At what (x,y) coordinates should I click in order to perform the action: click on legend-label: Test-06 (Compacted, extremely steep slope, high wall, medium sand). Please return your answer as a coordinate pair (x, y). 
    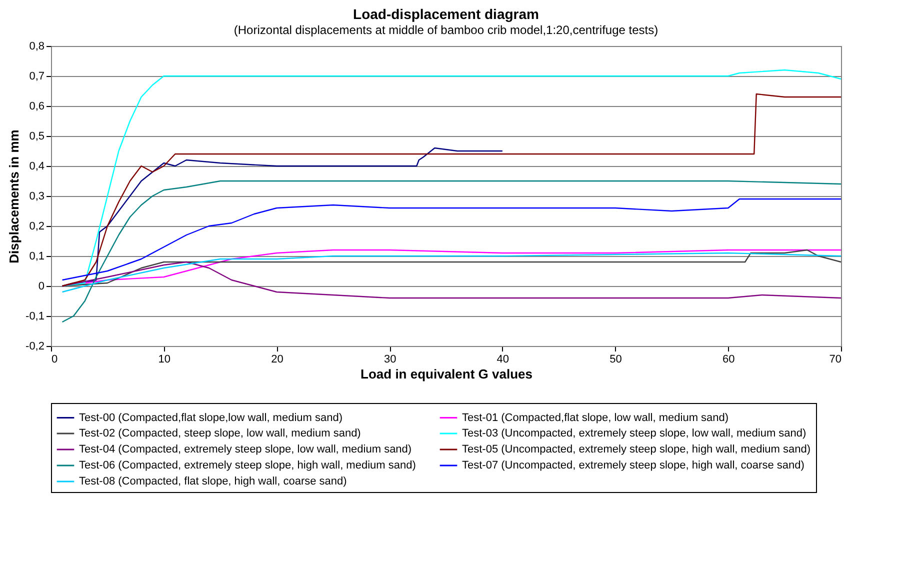
    Looking at the image, I should click on (247, 466).